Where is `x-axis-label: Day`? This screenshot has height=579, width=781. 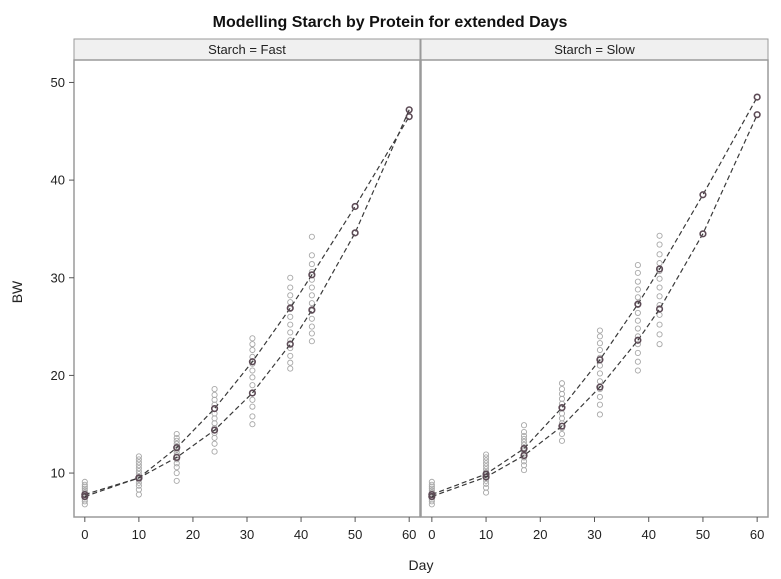 x-axis-label: Day is located at coordinates (421, 565).